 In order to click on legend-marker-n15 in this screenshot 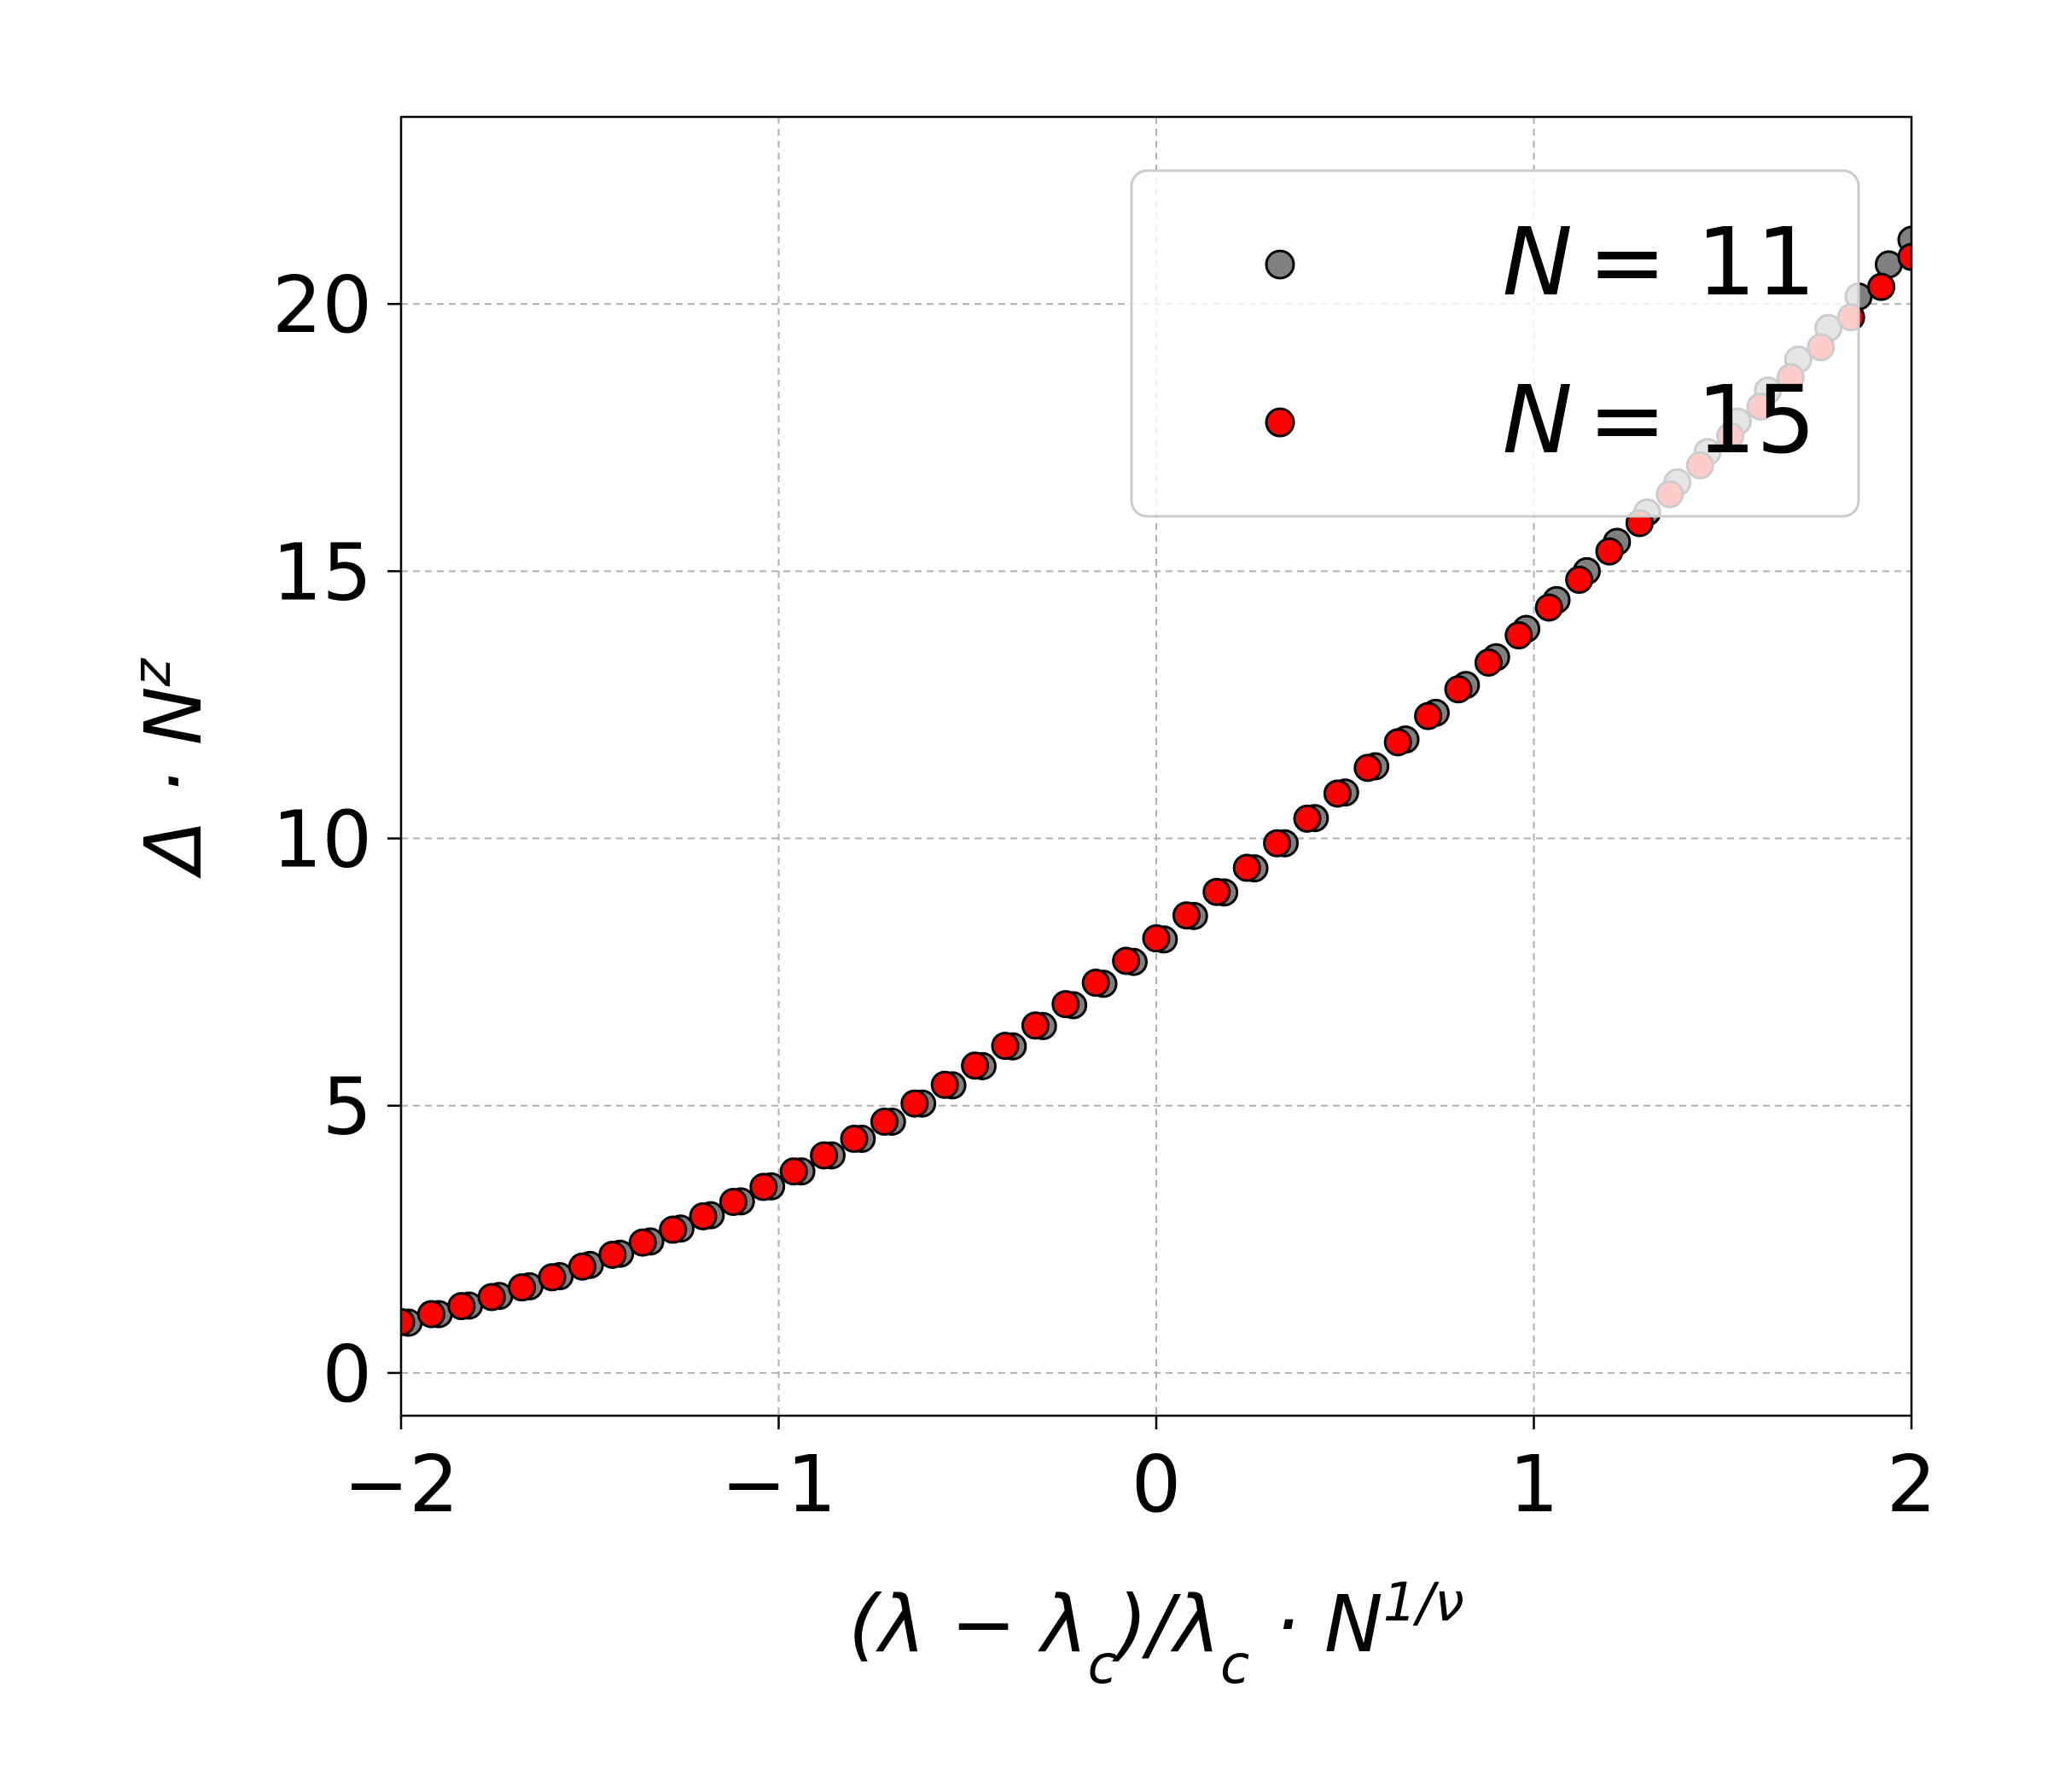, I will do `click(1280, 422)`.